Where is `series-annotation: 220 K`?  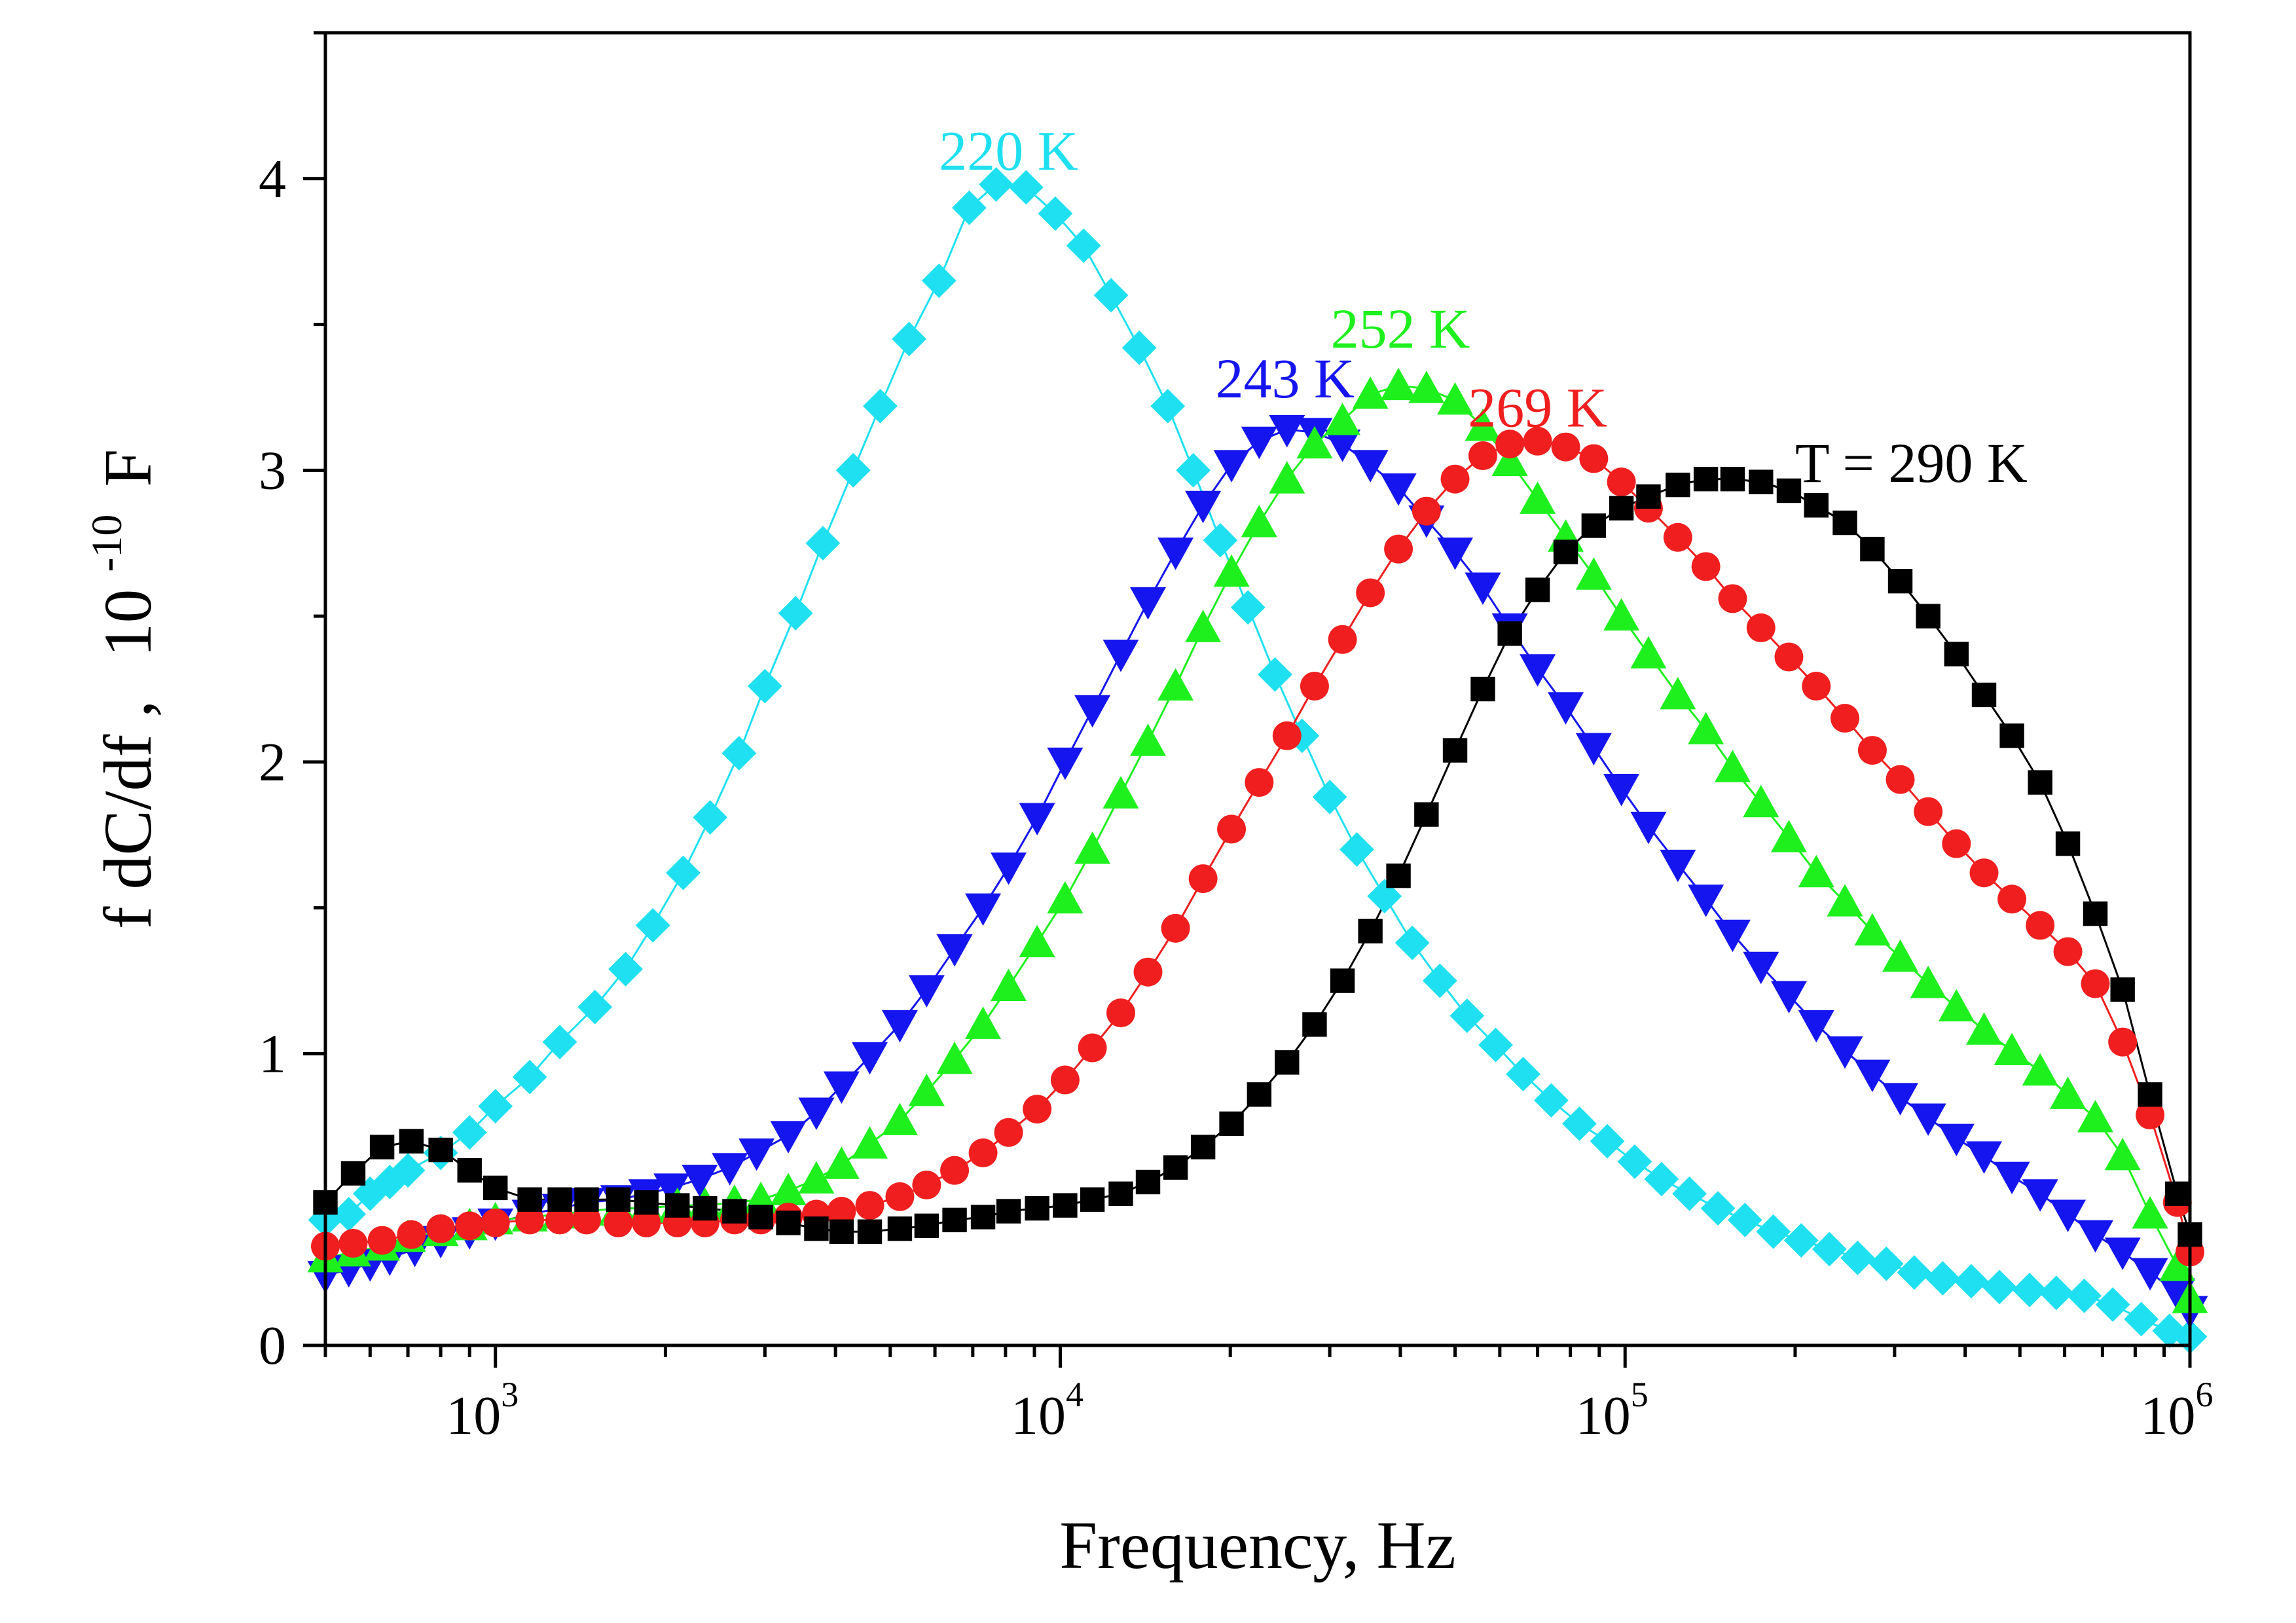
series-annotation: 220 K is located at coordinates (1008, 150).